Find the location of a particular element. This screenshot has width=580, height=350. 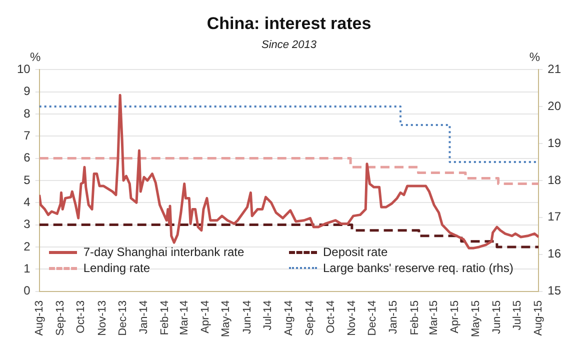

x-tick-label: Dec-14 is located at coordinates (372, 318).